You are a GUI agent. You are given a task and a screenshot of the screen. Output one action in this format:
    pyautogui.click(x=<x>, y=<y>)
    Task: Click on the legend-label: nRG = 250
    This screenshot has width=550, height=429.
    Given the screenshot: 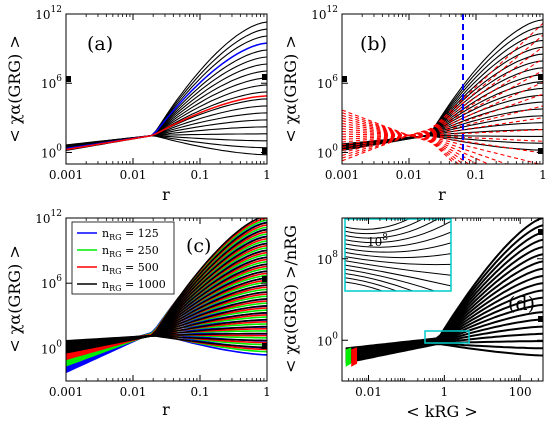 What is the action you would take?
    pyautogui.click(x=130, y=251)
    